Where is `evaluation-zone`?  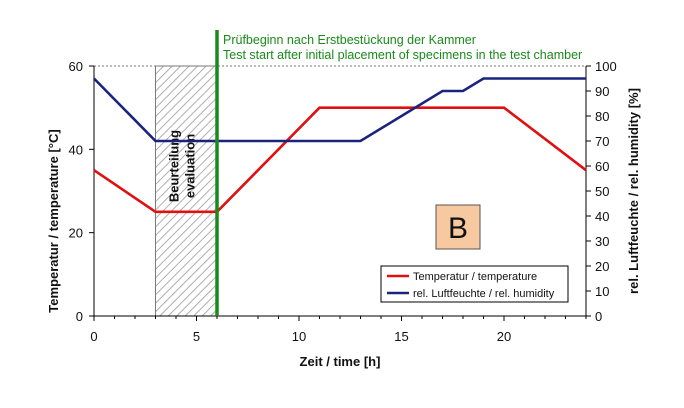 evaluation-zone is located at coordinates (186, 191).